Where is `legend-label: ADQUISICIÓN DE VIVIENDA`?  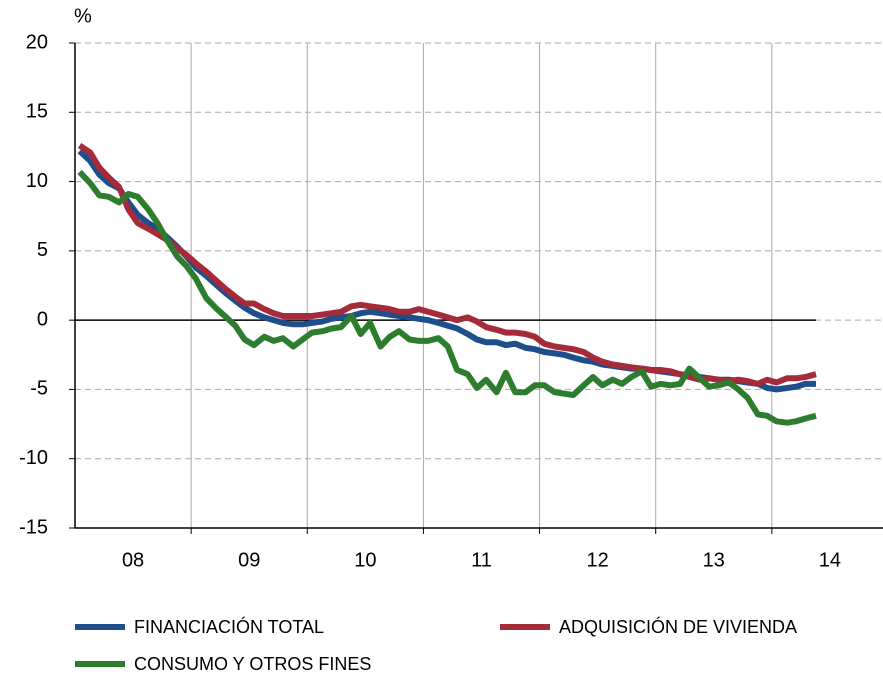
legend-label: ADQUISICIÓN DE VIVIENDA is located at coordinates (678, 626).